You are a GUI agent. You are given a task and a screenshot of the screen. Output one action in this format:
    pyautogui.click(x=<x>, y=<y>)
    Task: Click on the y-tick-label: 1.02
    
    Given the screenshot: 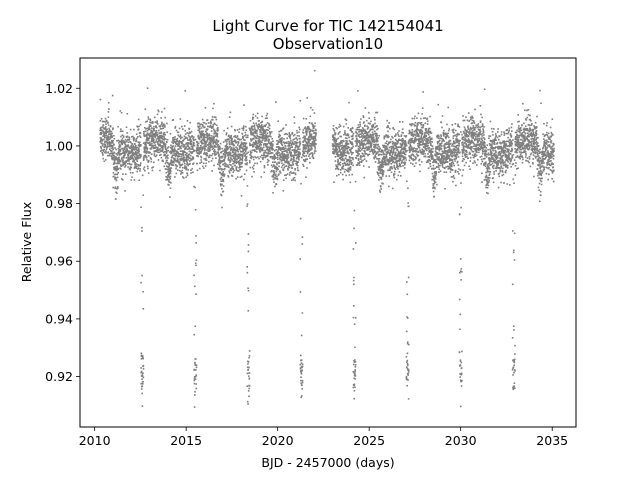 What is the action you would take?
    pyautogui.click(x=59, y=88)
    